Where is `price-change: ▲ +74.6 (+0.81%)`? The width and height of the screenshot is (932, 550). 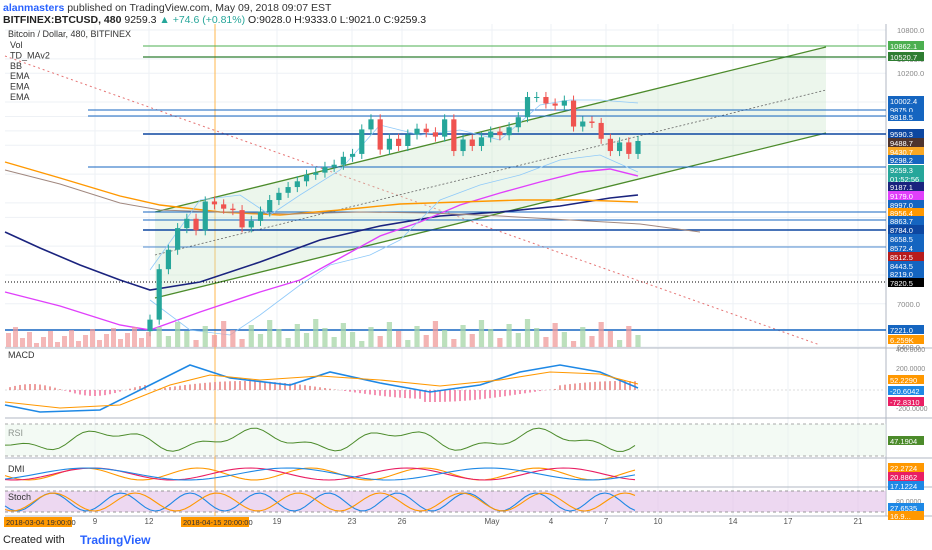 price-change: ▲ +74.6 (+0.81%) is located at coordinates (202, 20).